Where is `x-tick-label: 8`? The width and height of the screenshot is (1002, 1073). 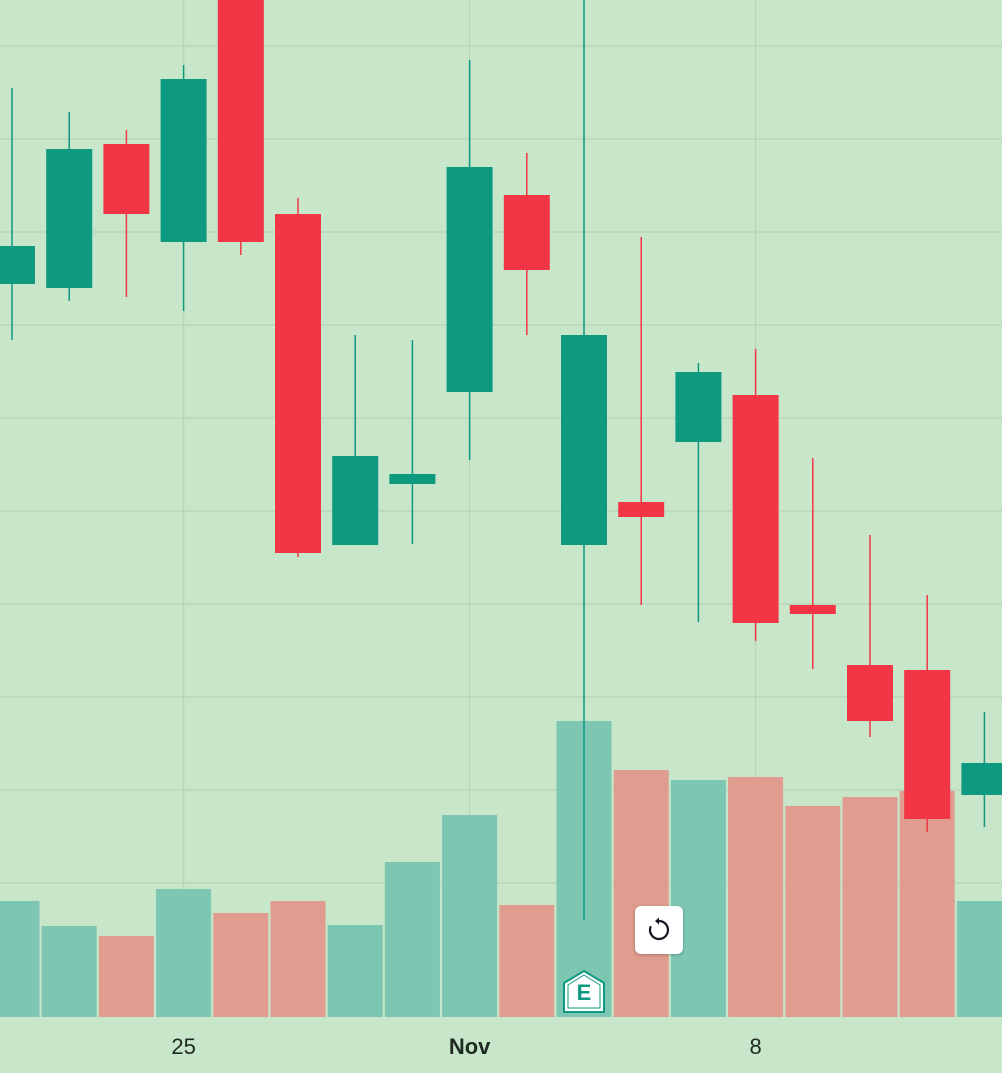
x-tick-label: 8 is located at coordinates (755, 1046).